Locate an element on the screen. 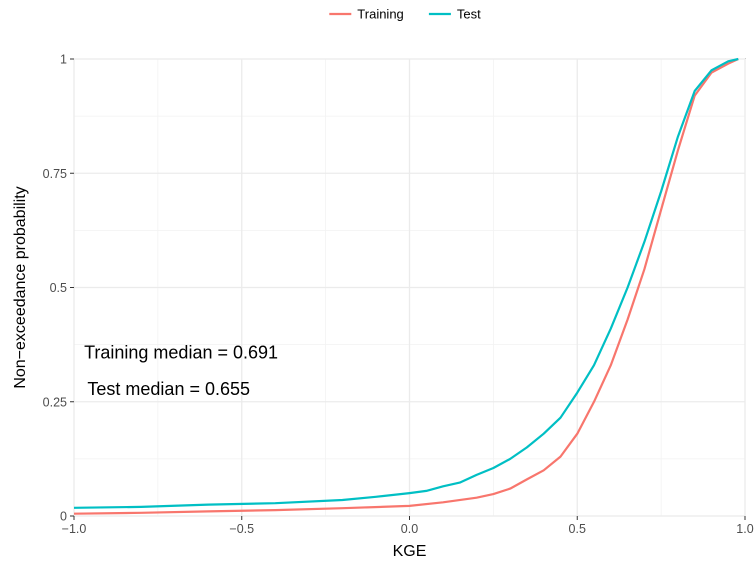  y-tick-label: 0.75 is located at coordinates (55, 174).